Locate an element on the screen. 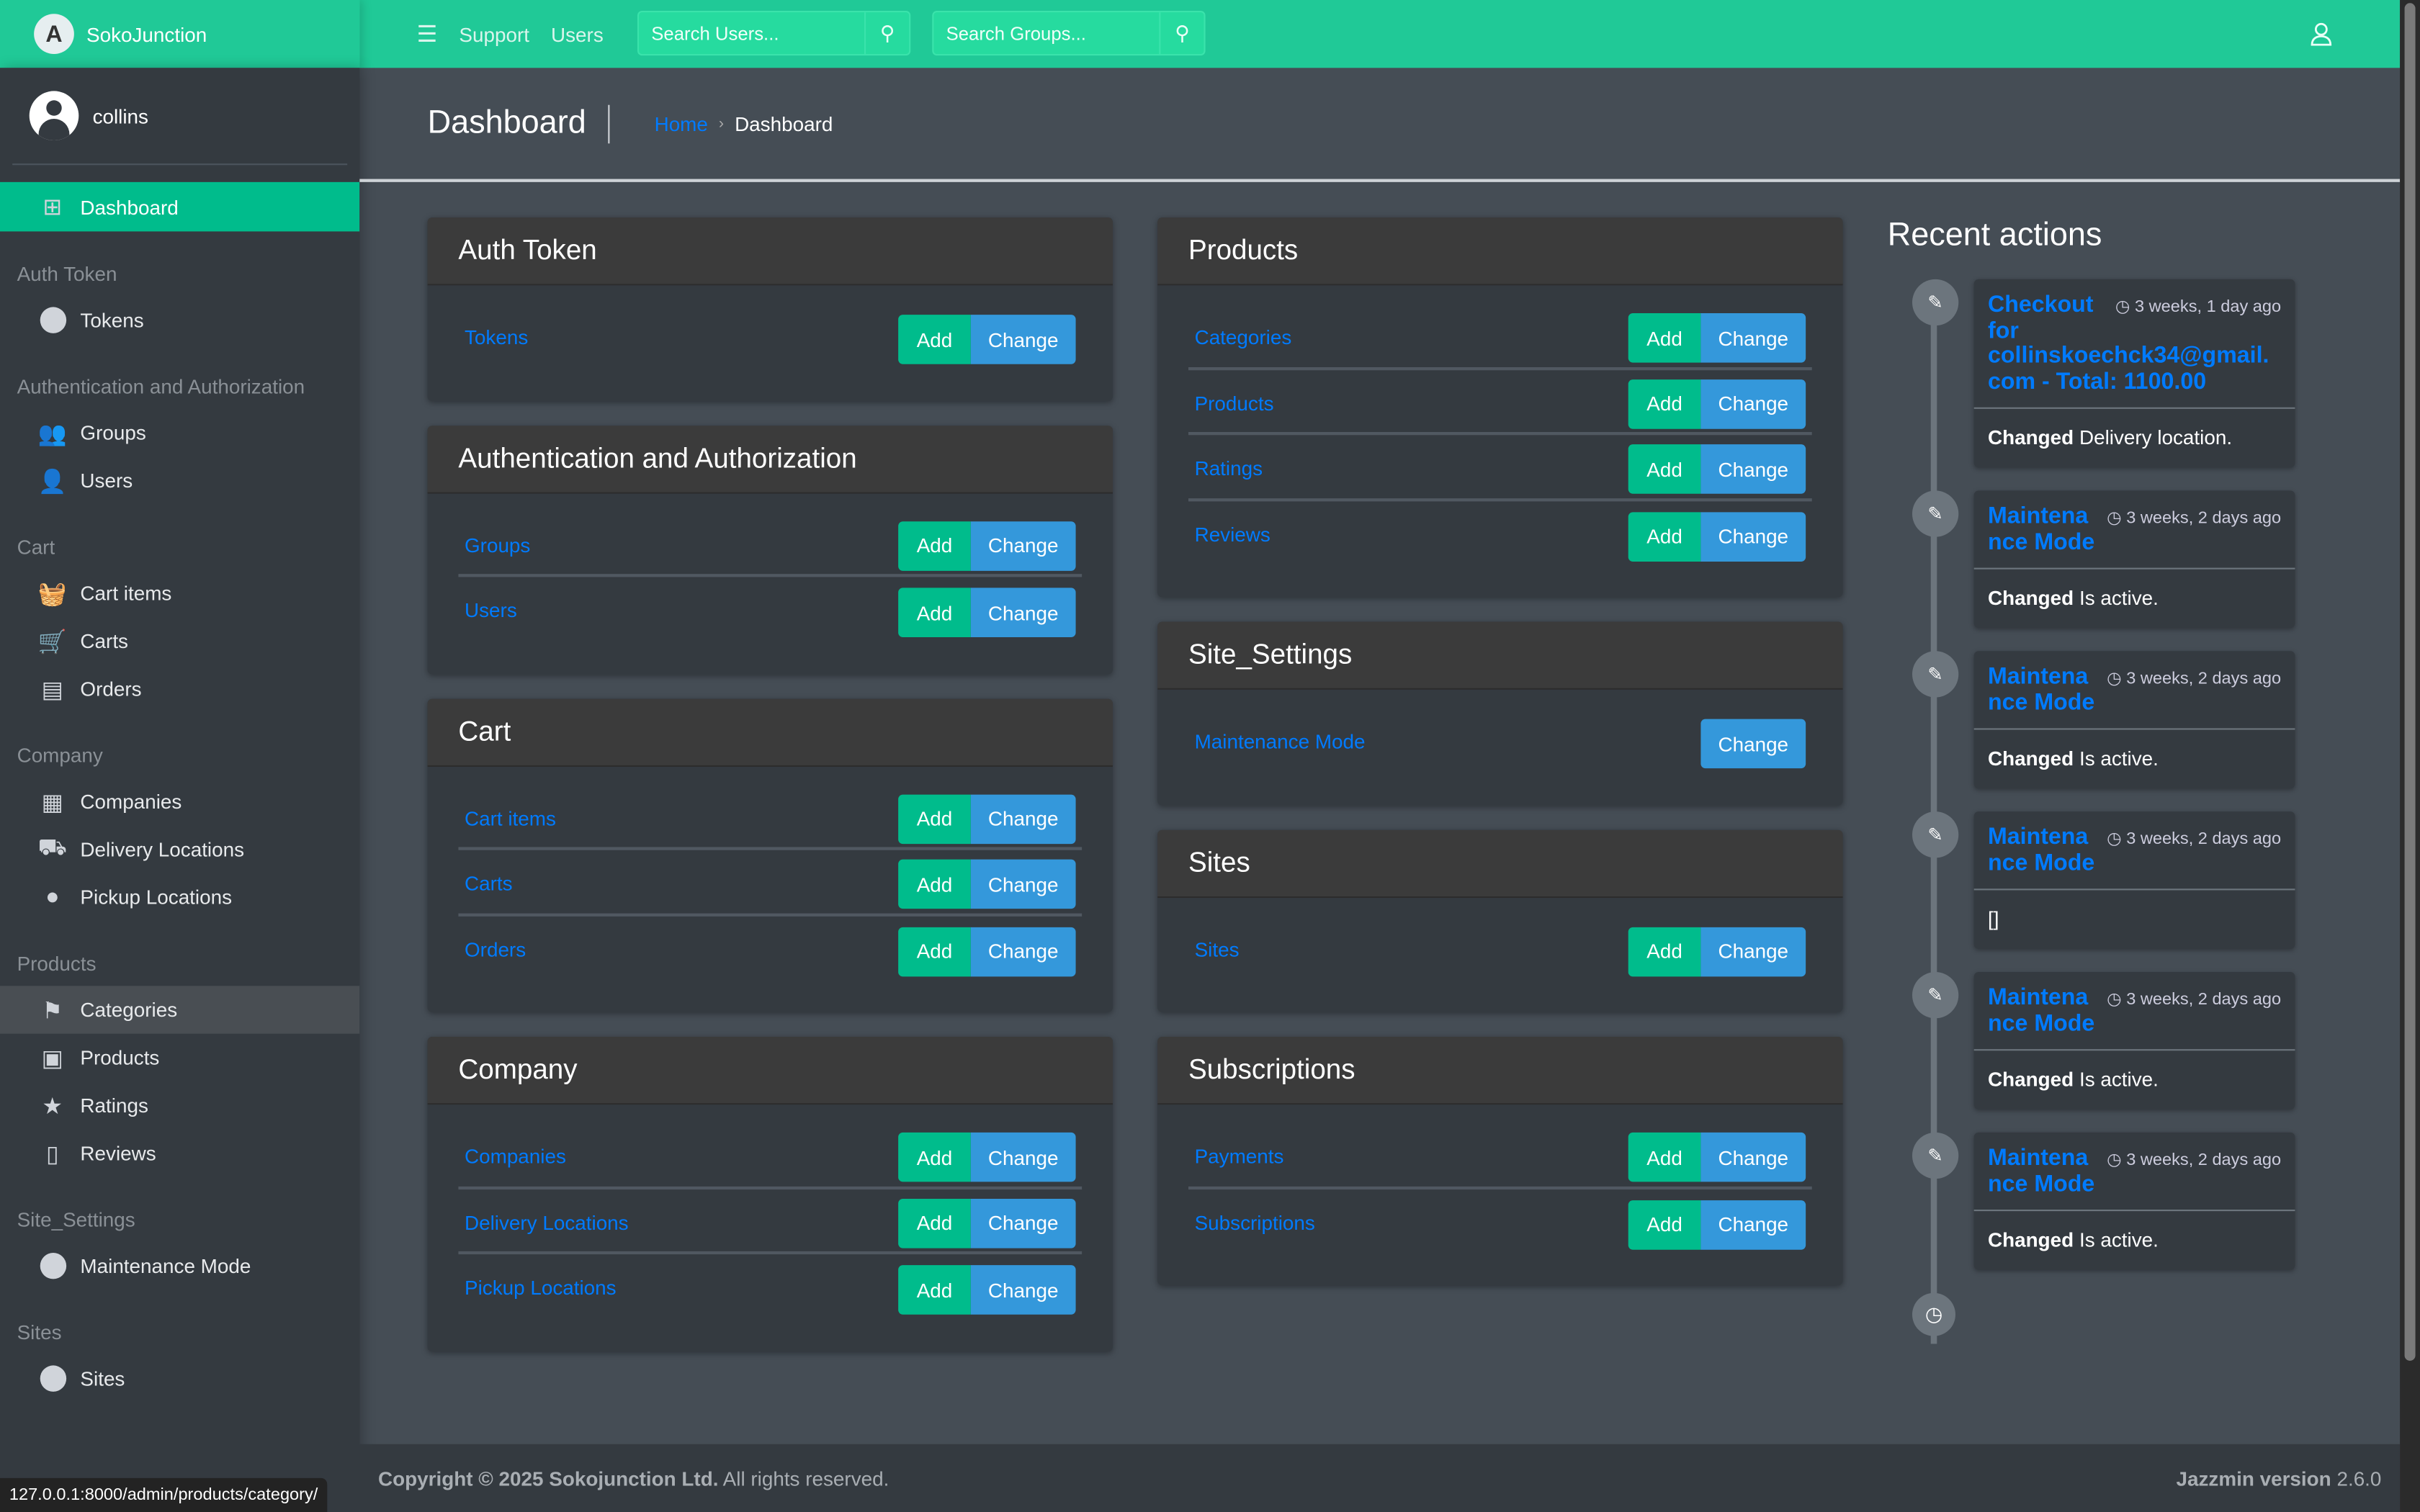 The image size is (2420, 1512). timestamp: ◷ 3 weeks, 2 days ago is located at coordinates (2194, 518).